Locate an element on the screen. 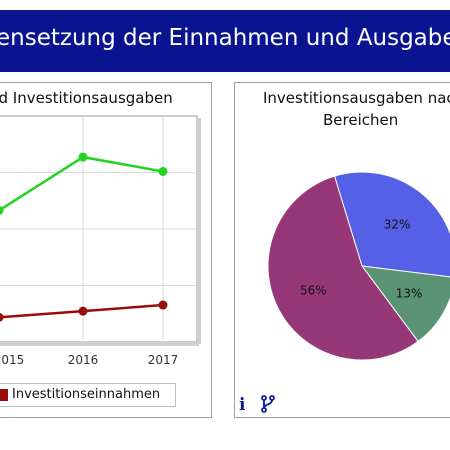 This screenshot has width=450, height=450. page-banner: ensetzung der Einnahmen und Ausgaben a is located at coordinates (225, 41).